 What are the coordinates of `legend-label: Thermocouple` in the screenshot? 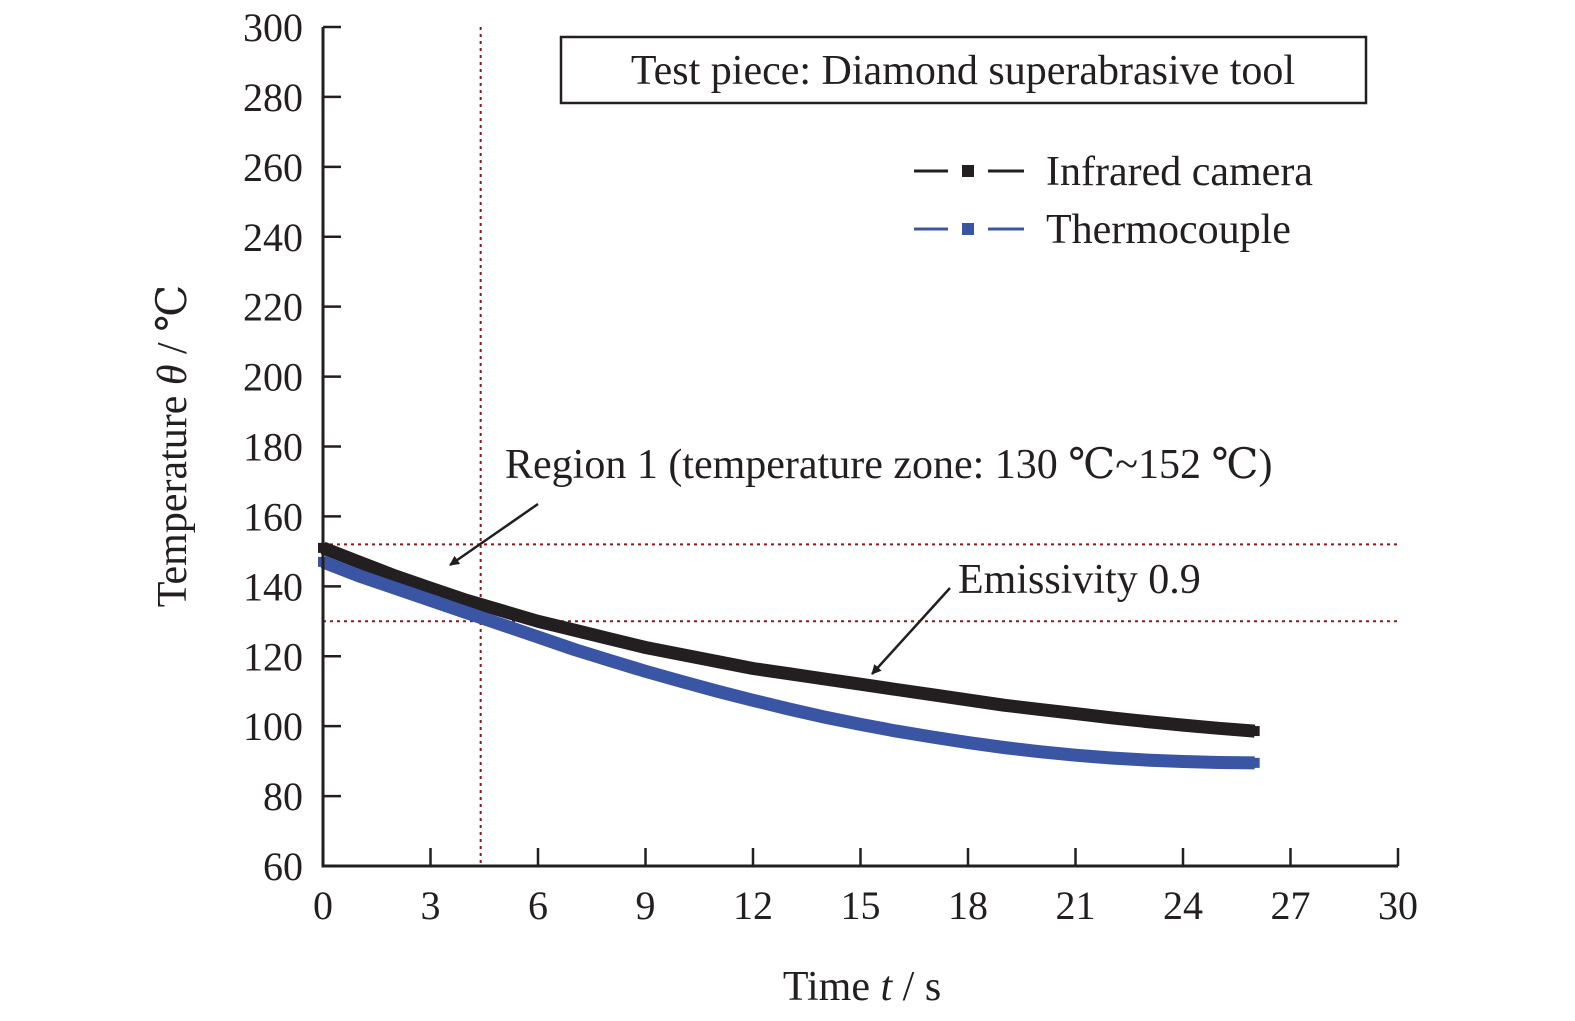 It's located at (1168, 230).